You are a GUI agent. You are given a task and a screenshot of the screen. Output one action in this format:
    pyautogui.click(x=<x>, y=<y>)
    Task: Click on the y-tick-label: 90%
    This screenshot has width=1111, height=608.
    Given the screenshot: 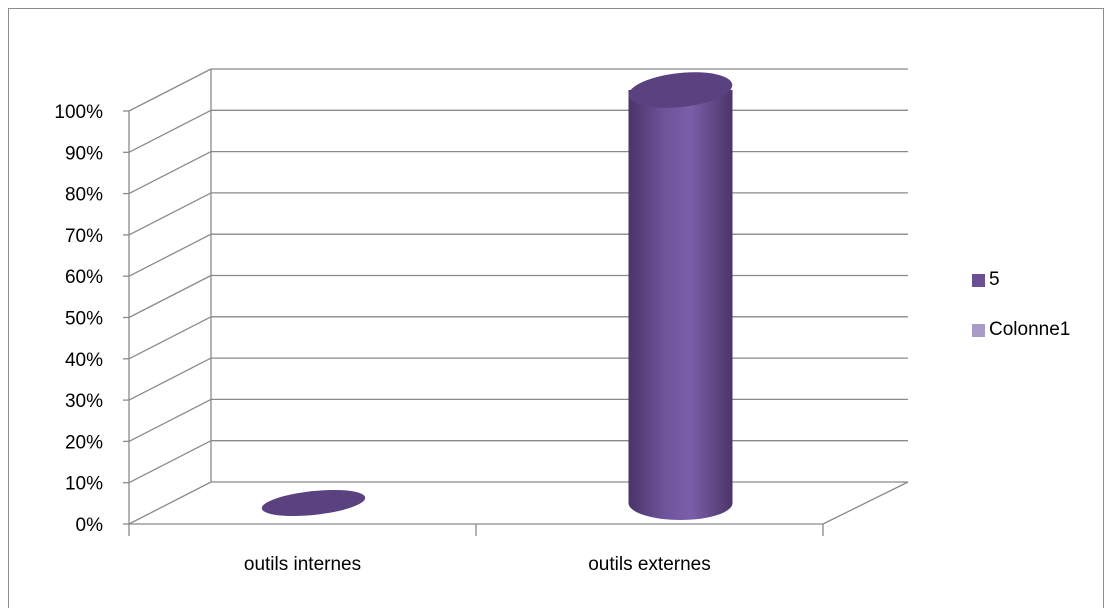 What is the action you would take?
    pyautogui.click(x=84, y=153)
    